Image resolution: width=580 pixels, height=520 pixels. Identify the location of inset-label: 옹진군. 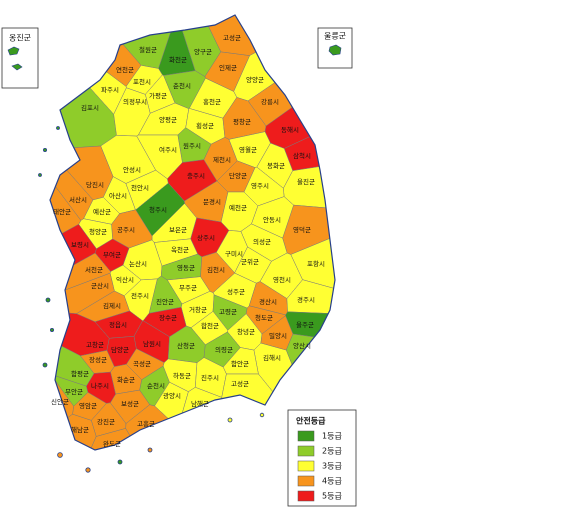
(20, 38).